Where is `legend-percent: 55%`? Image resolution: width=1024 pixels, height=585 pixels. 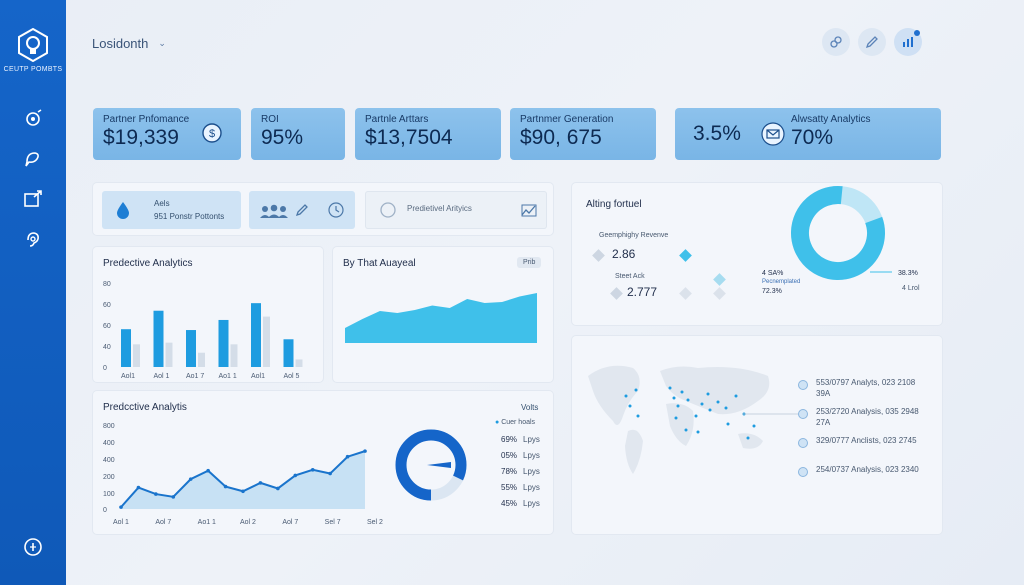 legend-percent: 55% is located at coordinates (509, 487).